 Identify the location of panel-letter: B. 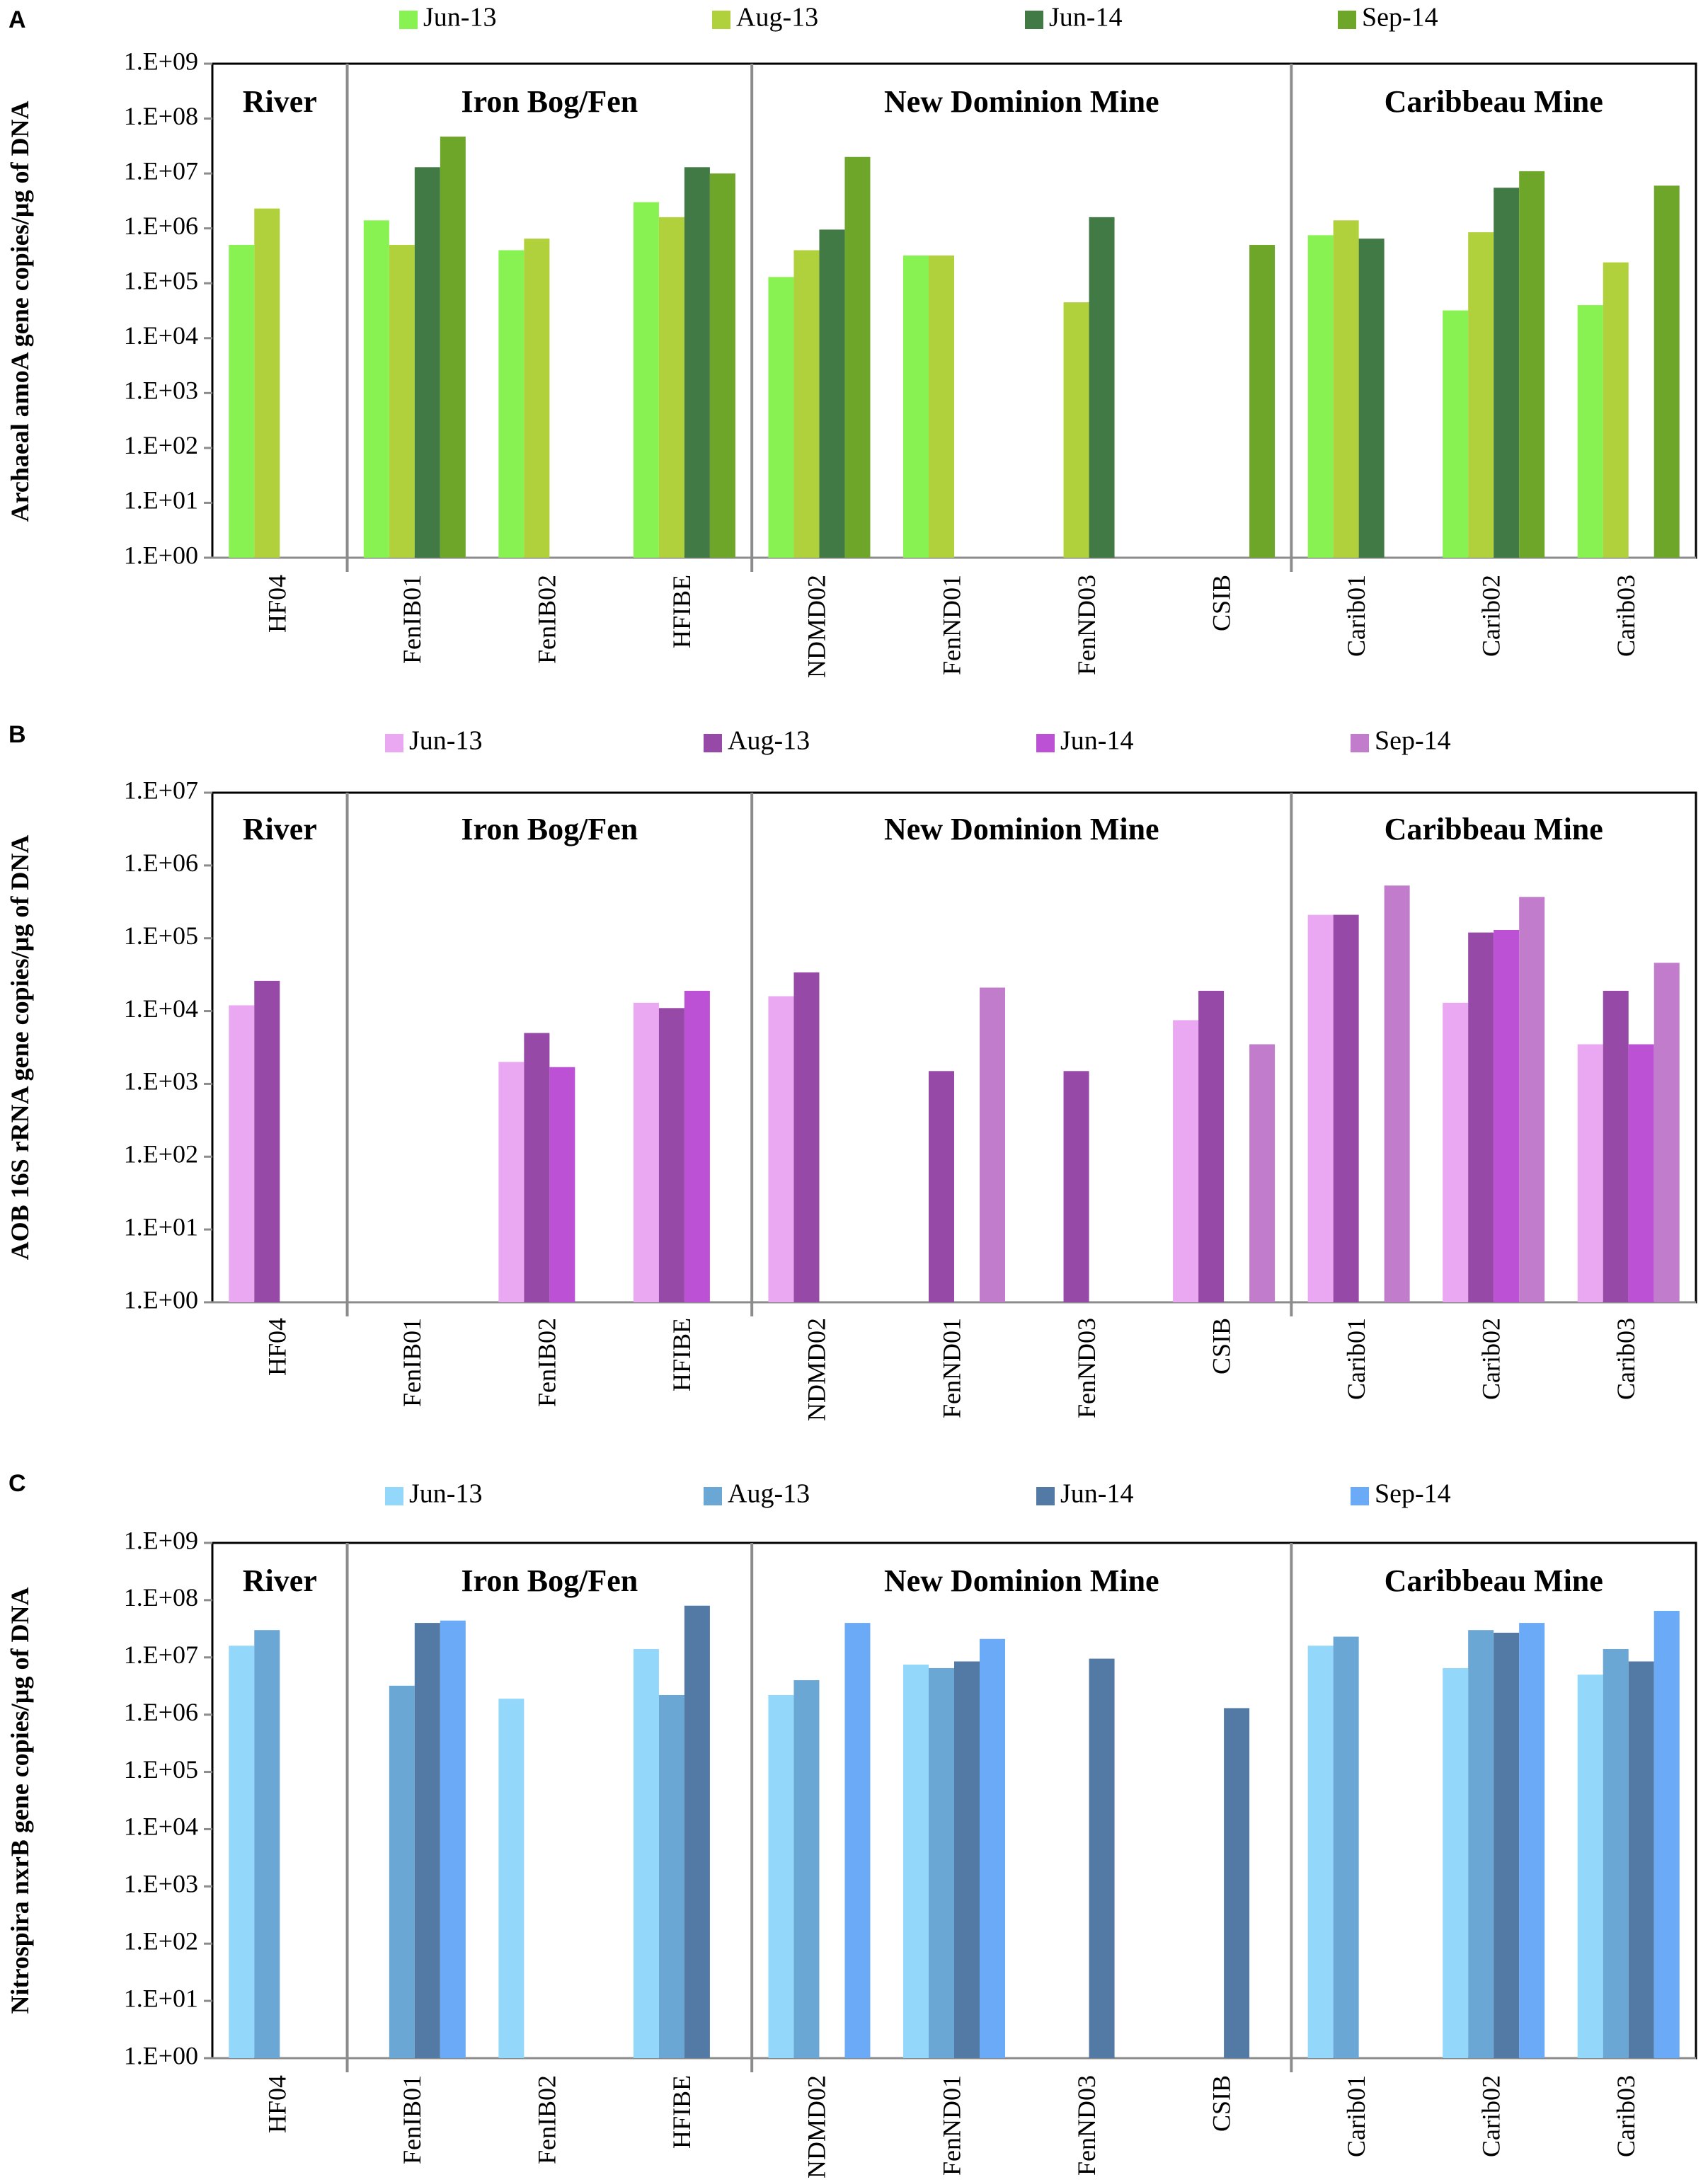
(17, 735).